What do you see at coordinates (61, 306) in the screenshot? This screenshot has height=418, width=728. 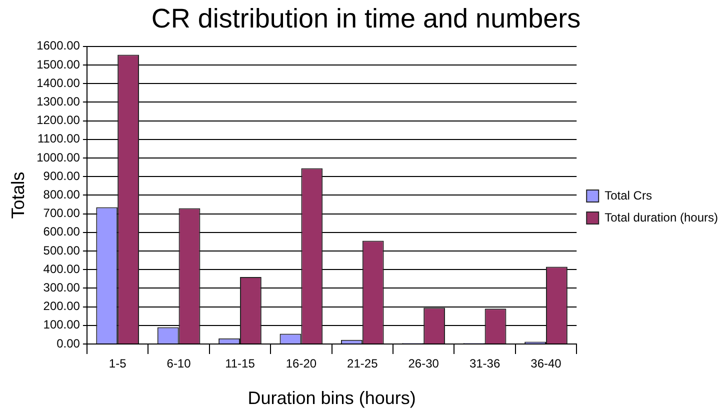 I see `y-tick-label: 200.00` at bounding box center [61, 306].